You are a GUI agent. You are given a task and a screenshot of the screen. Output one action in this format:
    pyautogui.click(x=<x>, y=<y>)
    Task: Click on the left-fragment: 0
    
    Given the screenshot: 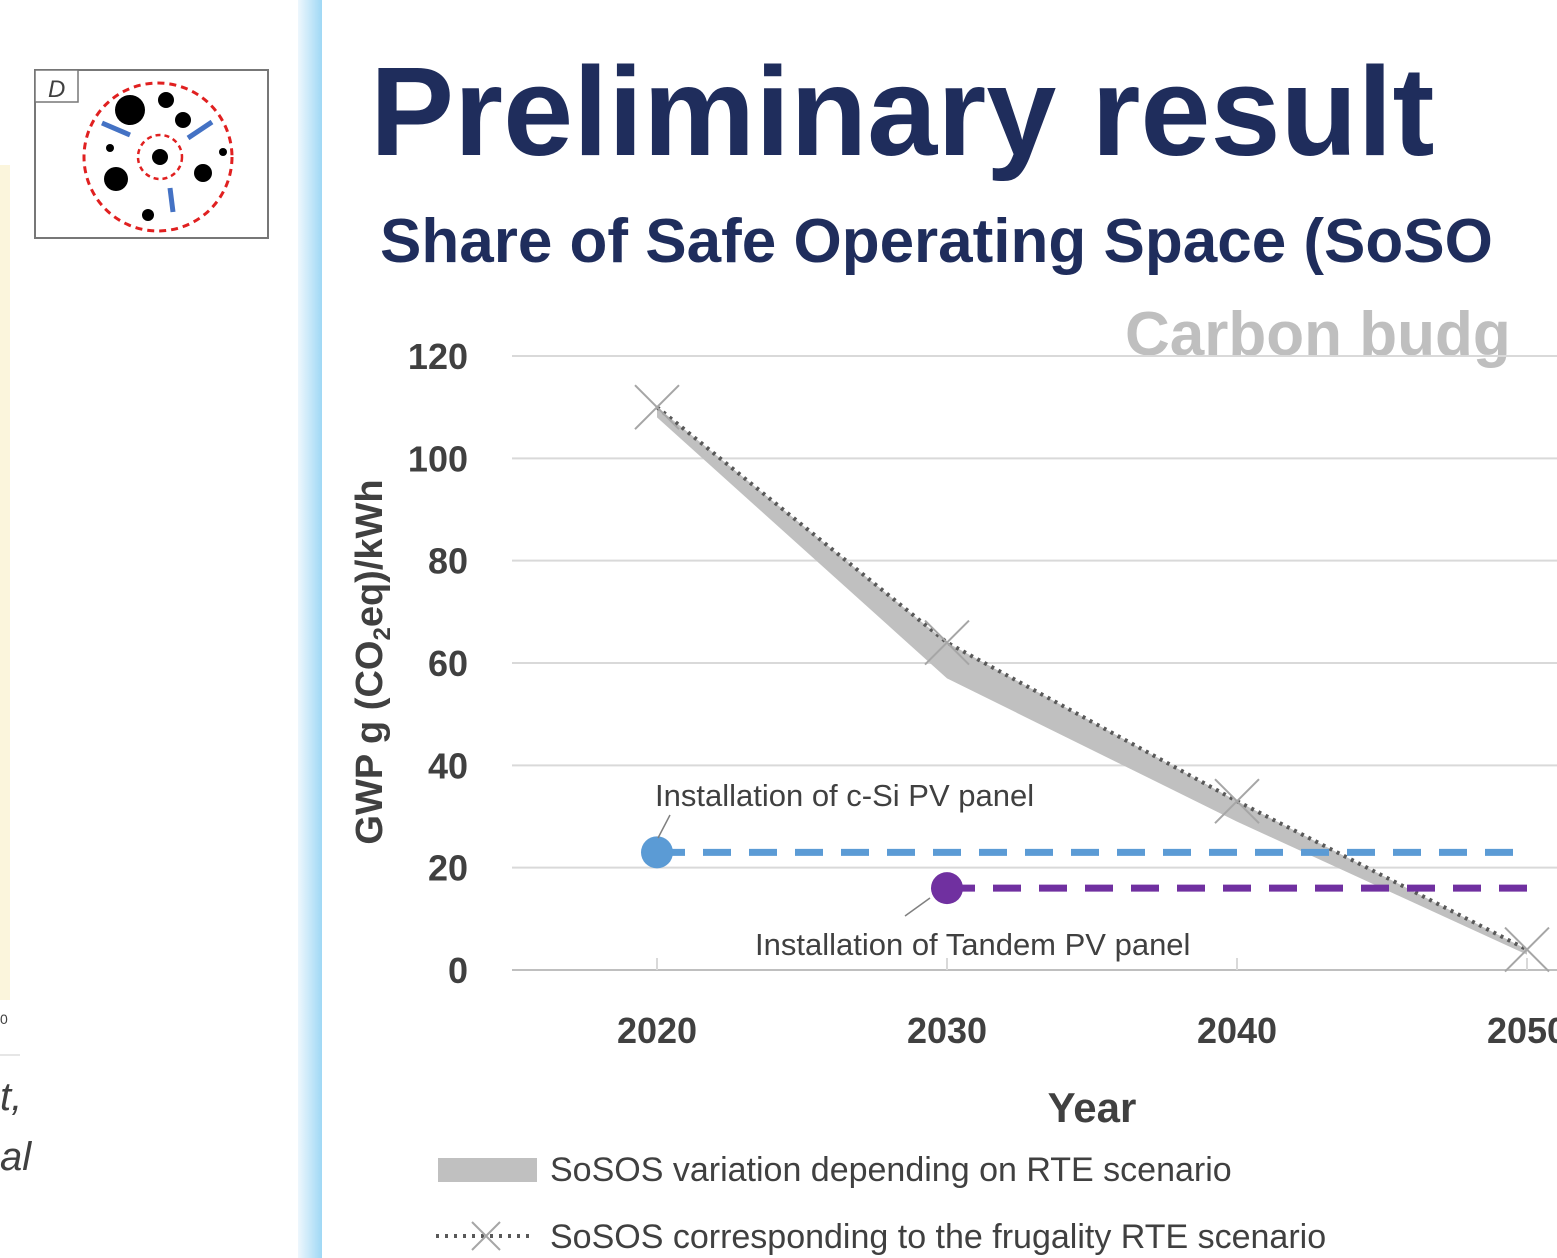 What is the action you would take?
    pyautogui.click(x=4, y=1019)
    